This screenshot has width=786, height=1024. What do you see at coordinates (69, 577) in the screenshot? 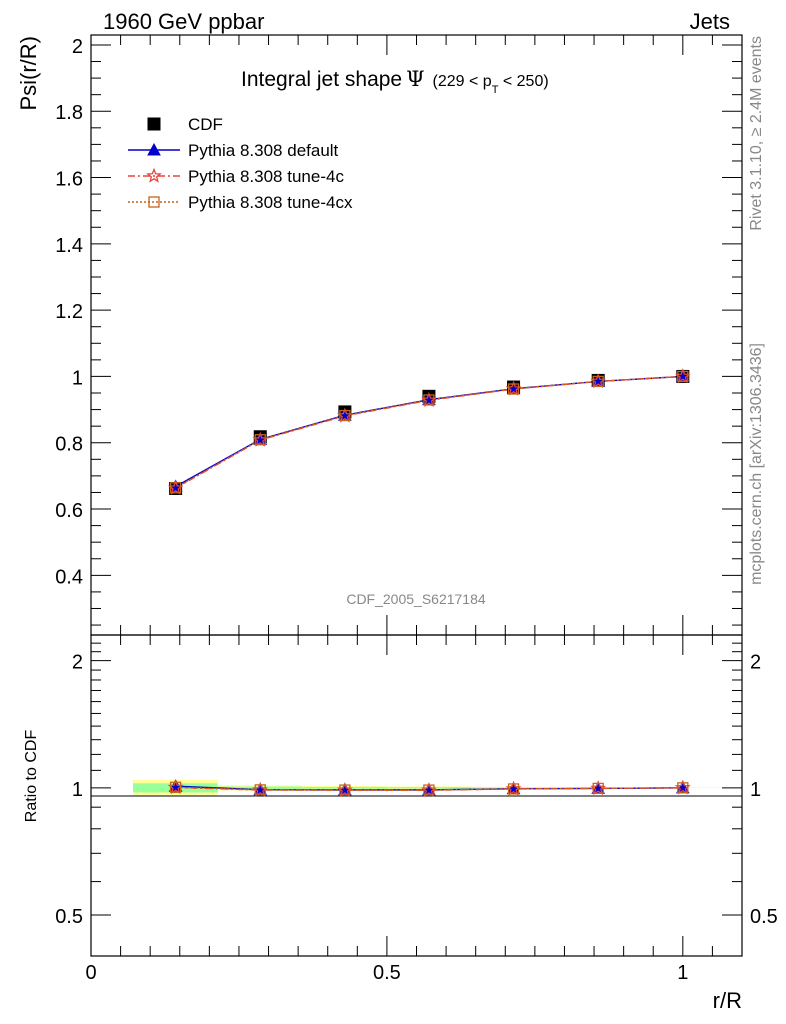
I see `main-y-tick-label: 0.4` at bounding box center [69, 577].